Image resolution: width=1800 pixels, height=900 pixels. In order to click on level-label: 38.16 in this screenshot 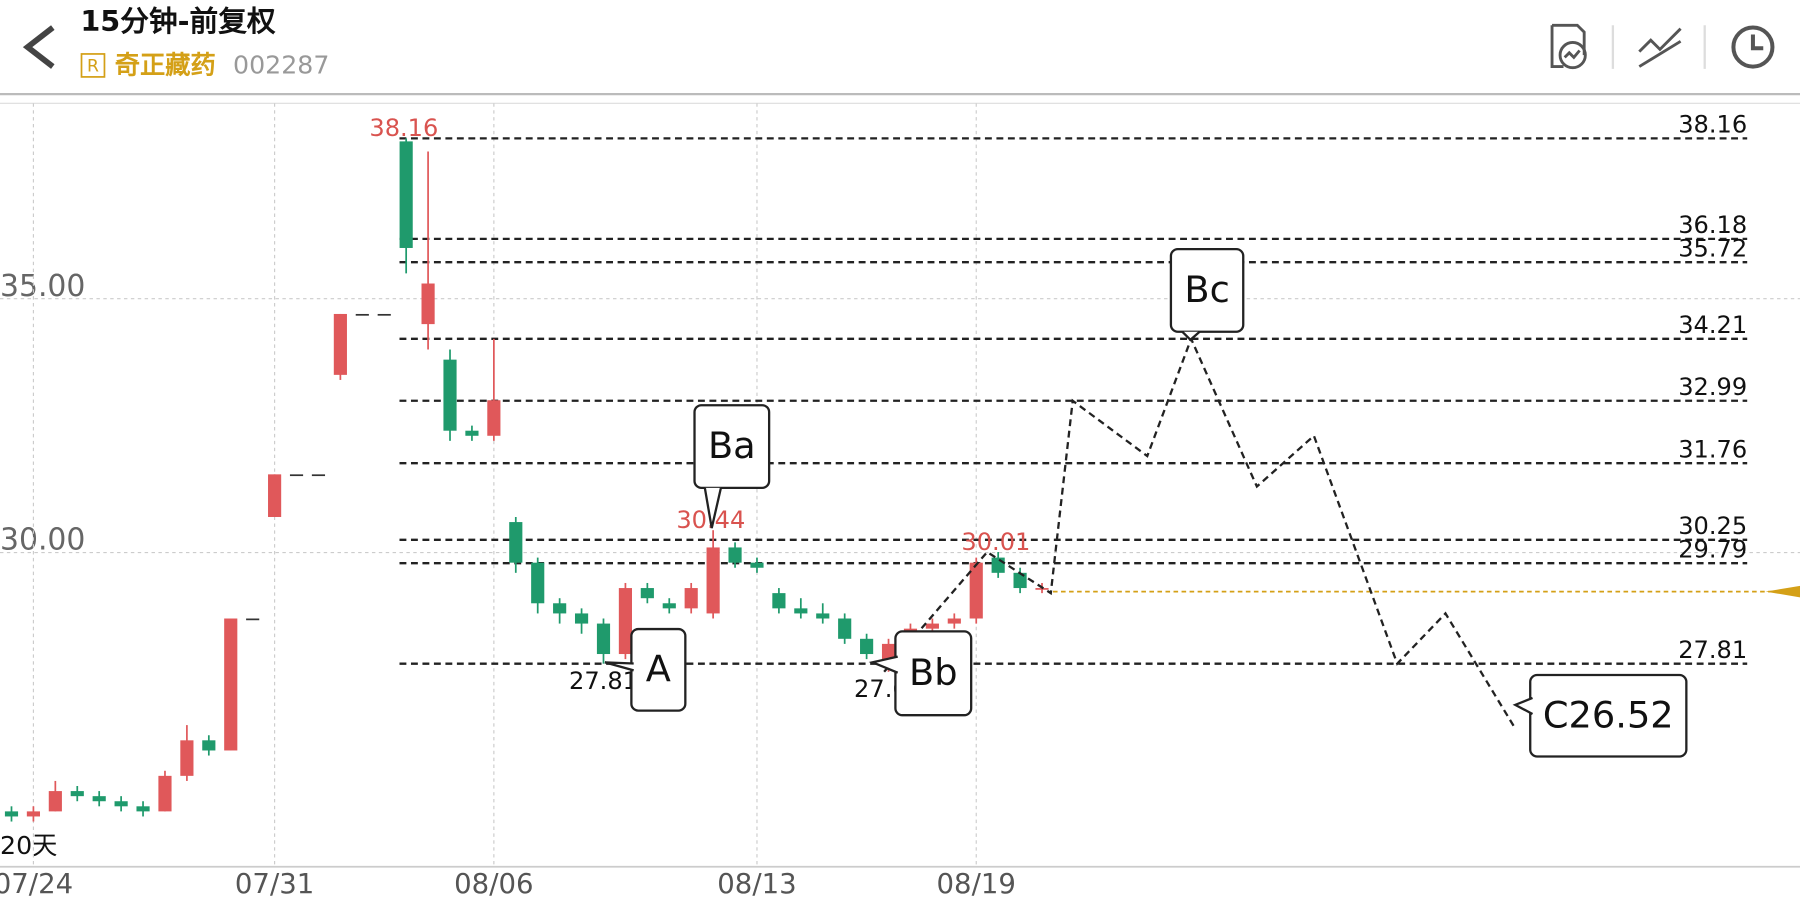, I will do `click(1712, 125)`.